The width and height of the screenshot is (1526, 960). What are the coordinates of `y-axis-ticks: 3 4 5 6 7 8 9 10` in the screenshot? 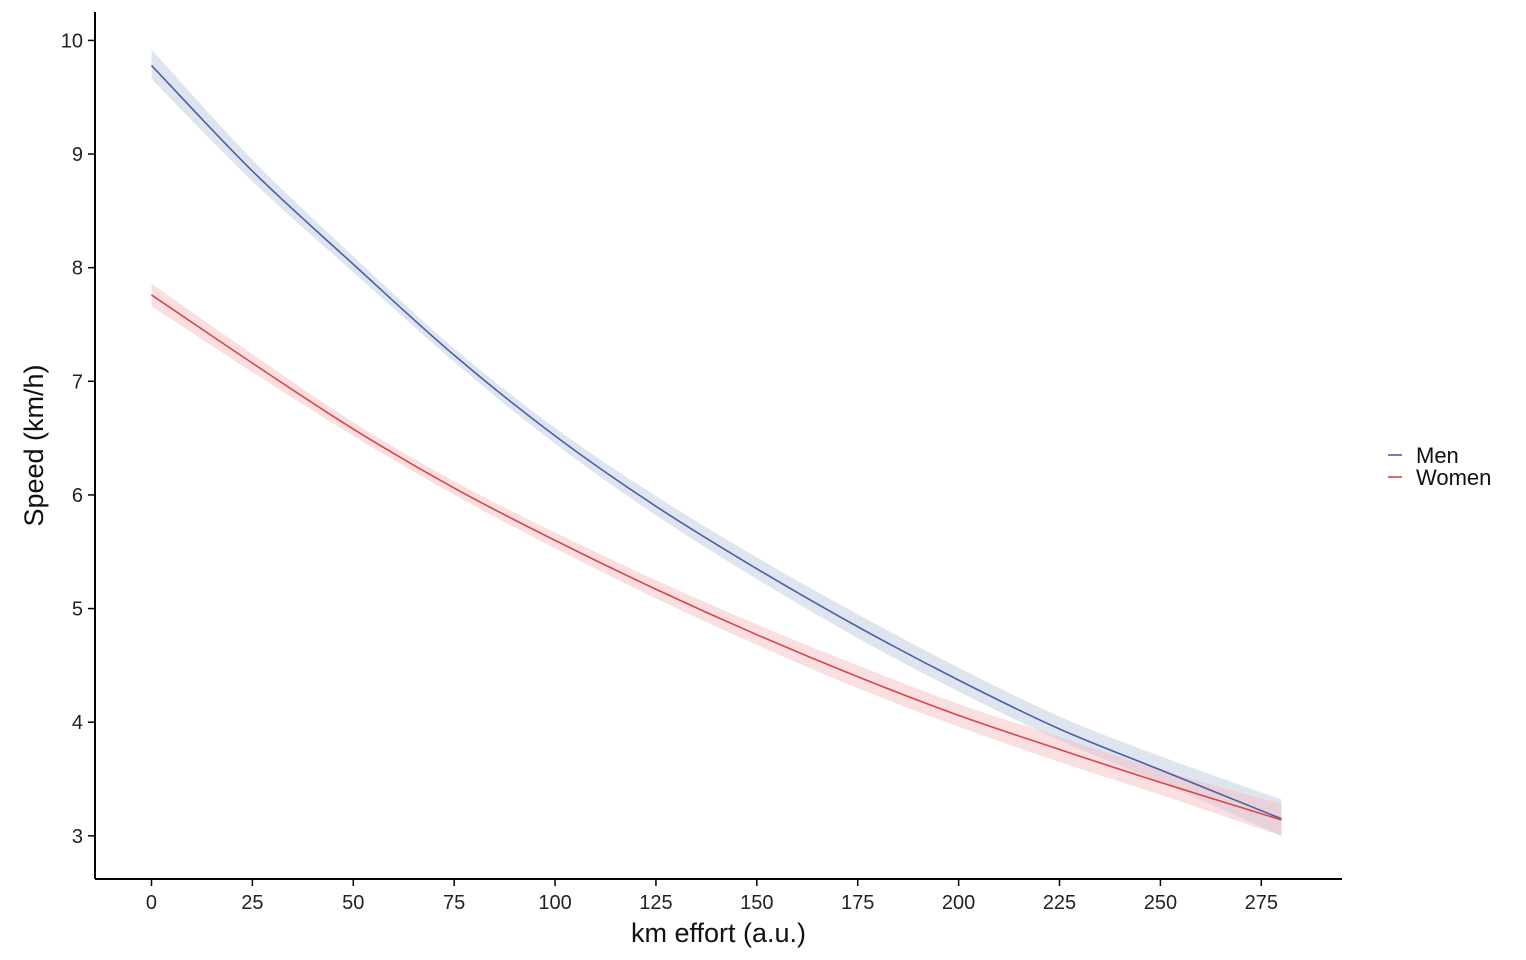 It's located at (78, 439).